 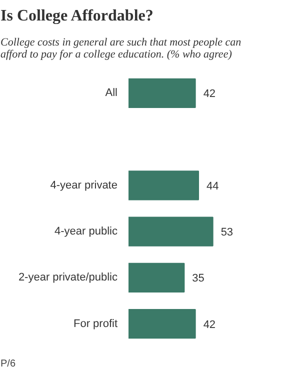 I want to click on y-tick-label: All, so click(x=111, y=93).